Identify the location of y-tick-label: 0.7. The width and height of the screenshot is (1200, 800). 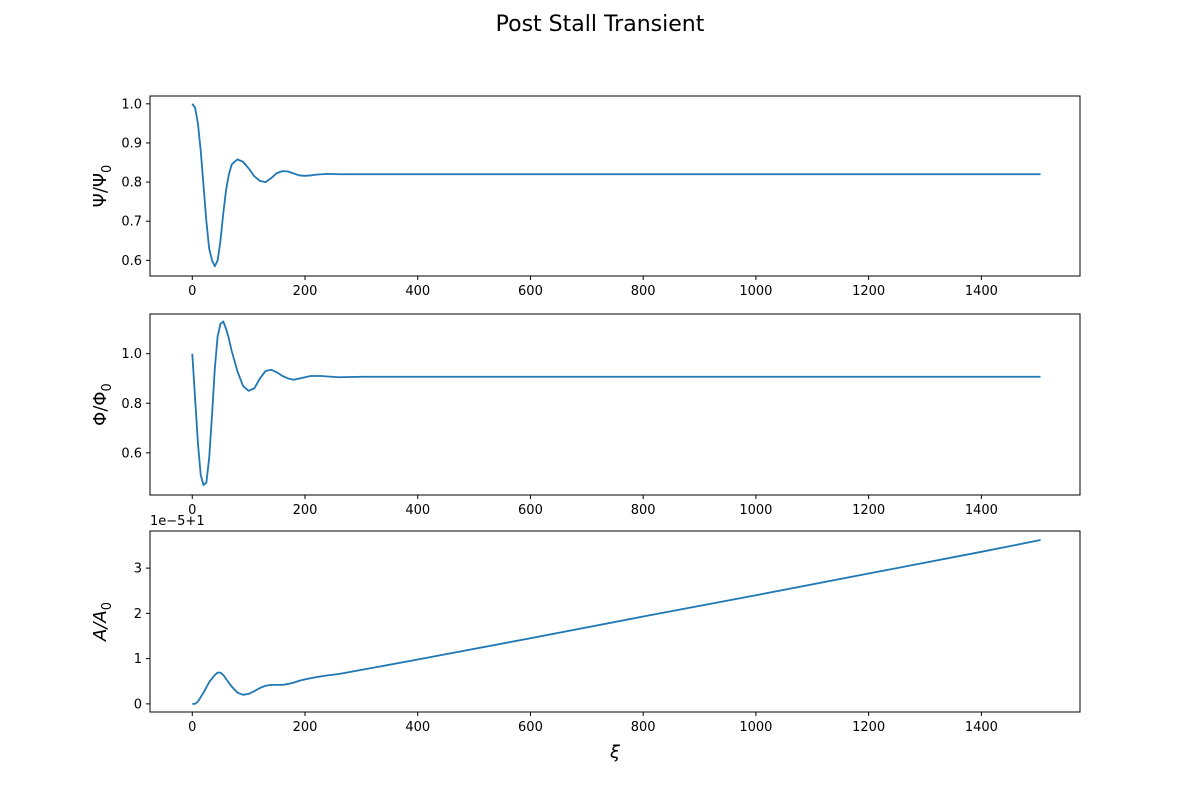
(131, 222).